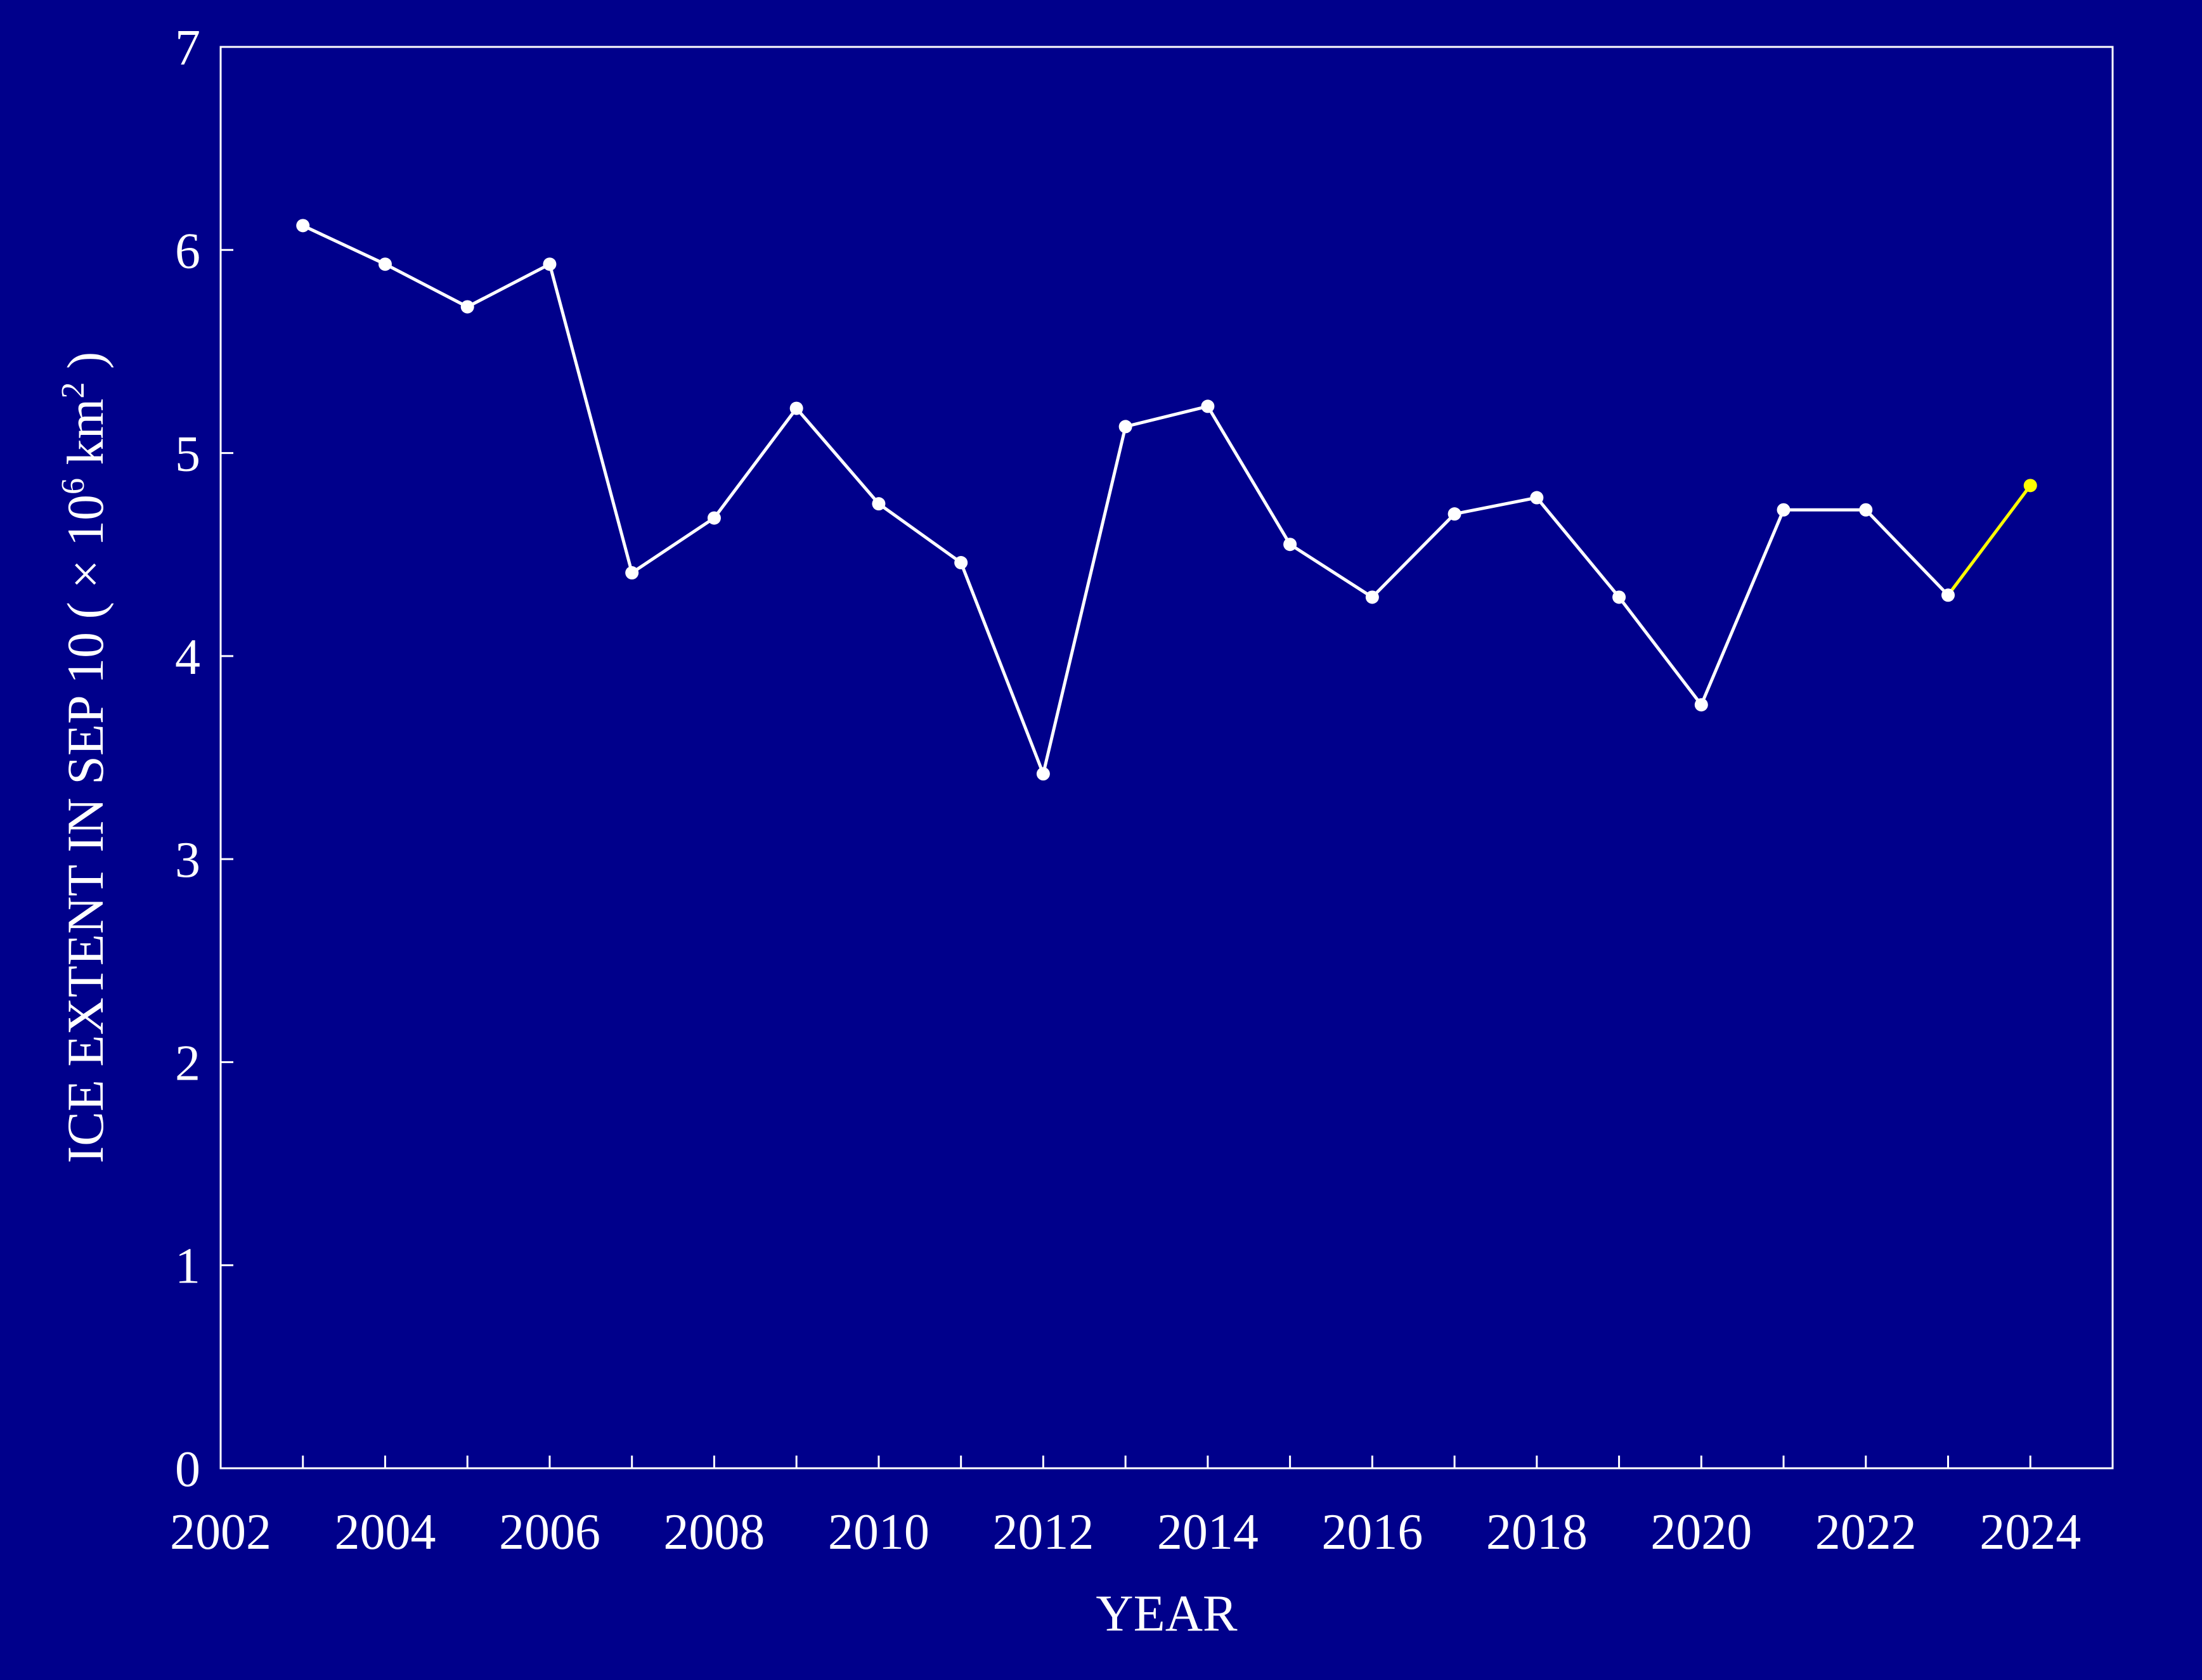  What do you see at coordinates (1372, 1532) in the screenshot?
I see `x-tick-label-2016: 2016` at bounding box center [1372, 1532].